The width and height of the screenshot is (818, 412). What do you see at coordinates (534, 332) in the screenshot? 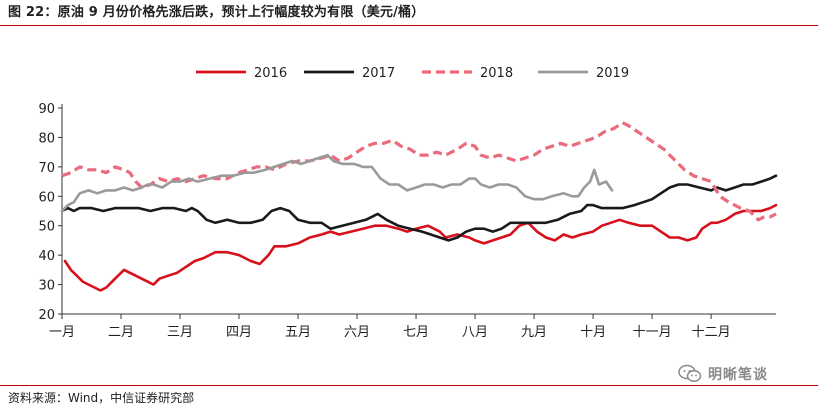
I see `x-tick-label: 九月` at bounding box center [534, 332].